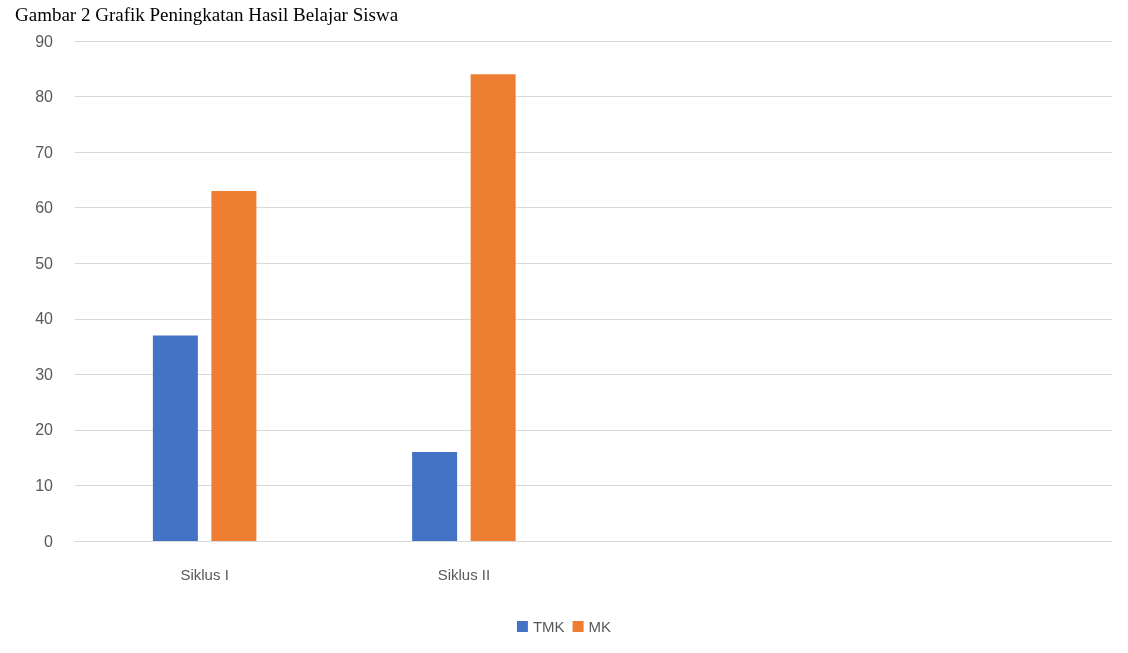 The height and width of the screenshot is (653, 1128). I want to click on y-tick-label: 90, so click(44, 41).